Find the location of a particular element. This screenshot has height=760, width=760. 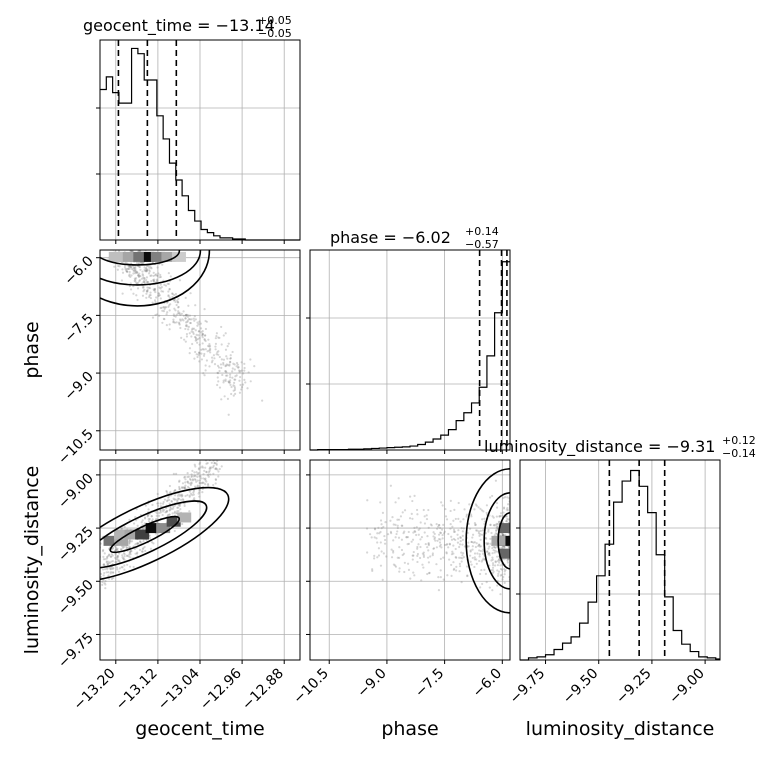

xlabel-geocent-time: geocent_time is located at coordinates (199, 729).